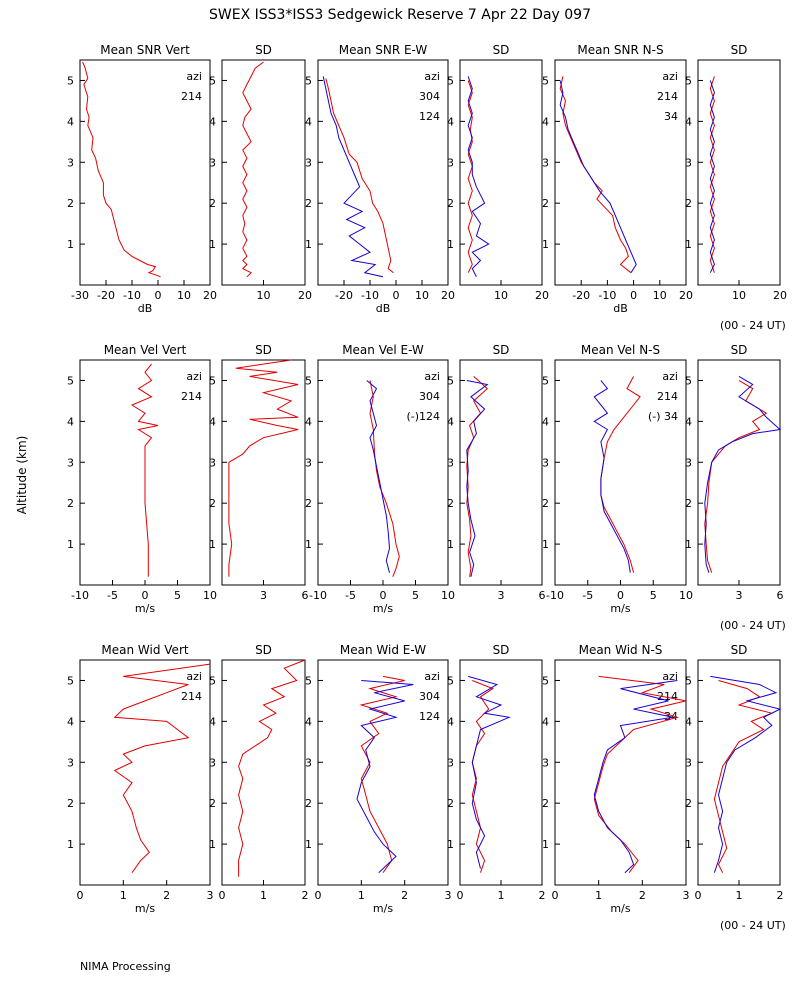 Image resolution: width=800 pixels, height=1000 pixels. I want to click on x-tick-label: 6, so click(305, 595).